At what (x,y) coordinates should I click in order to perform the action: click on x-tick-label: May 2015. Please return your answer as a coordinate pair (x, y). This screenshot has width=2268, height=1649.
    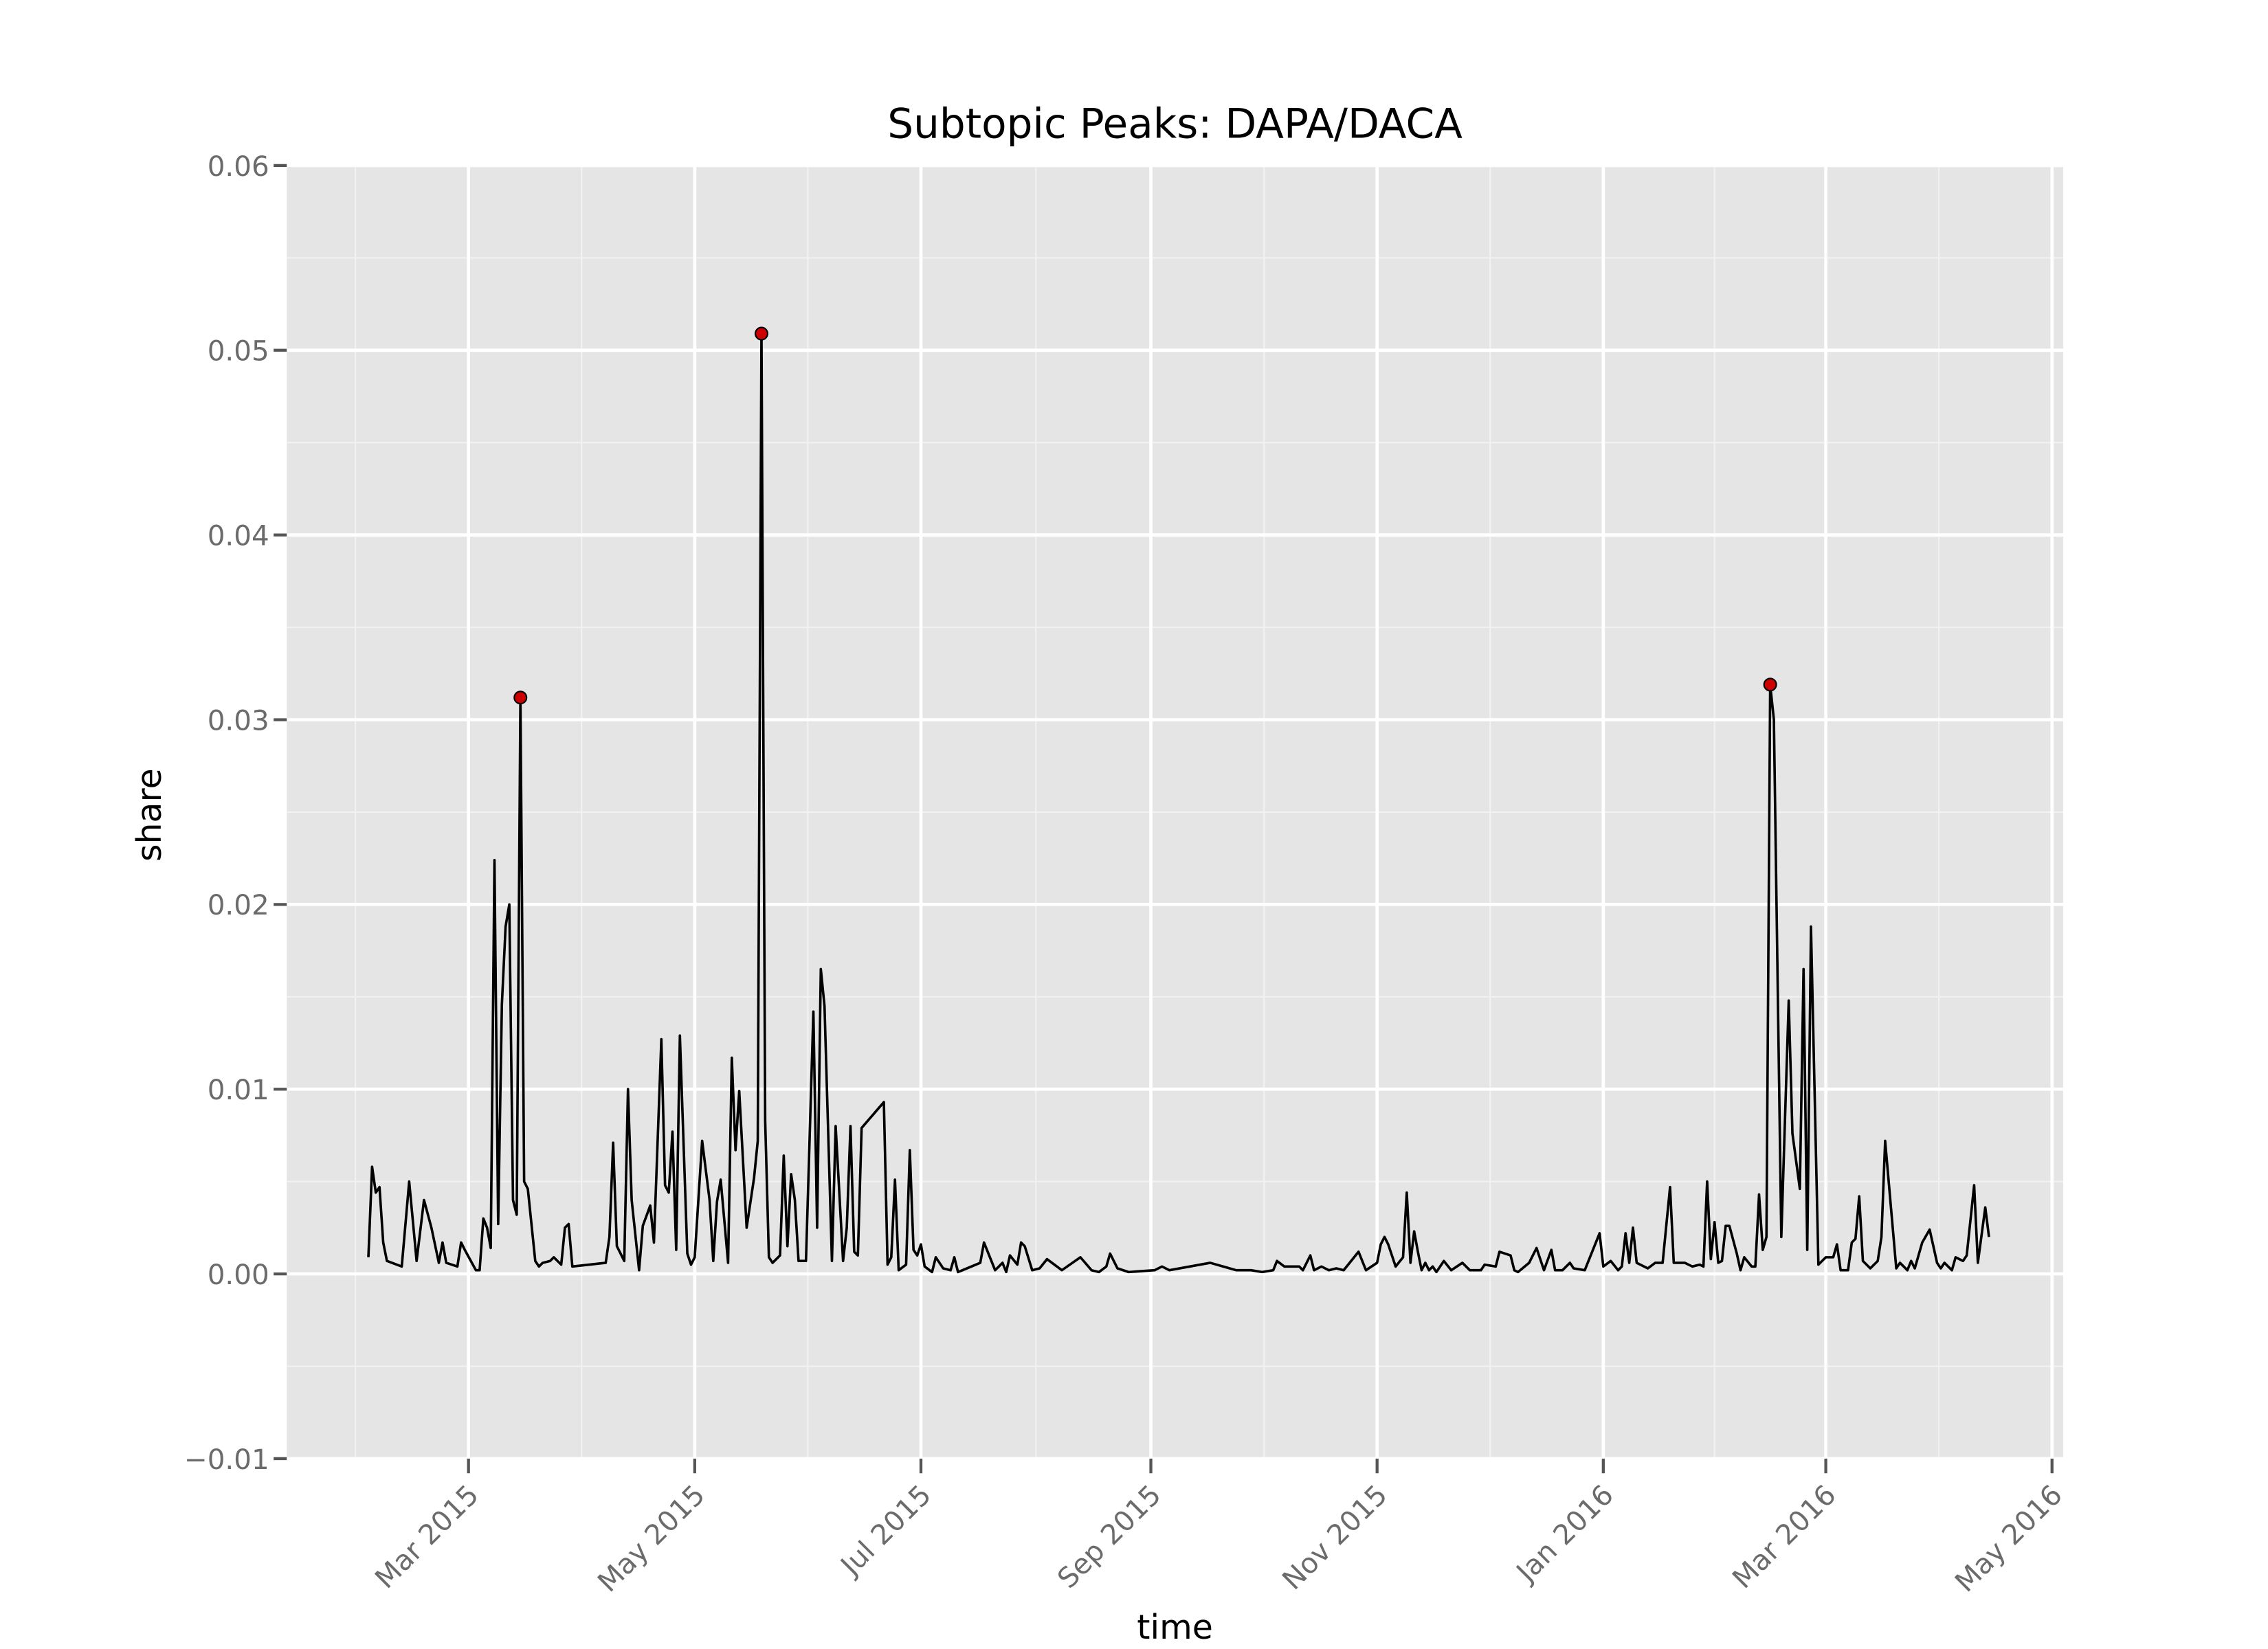
    Looking at the image, I should click on (651, 1538).